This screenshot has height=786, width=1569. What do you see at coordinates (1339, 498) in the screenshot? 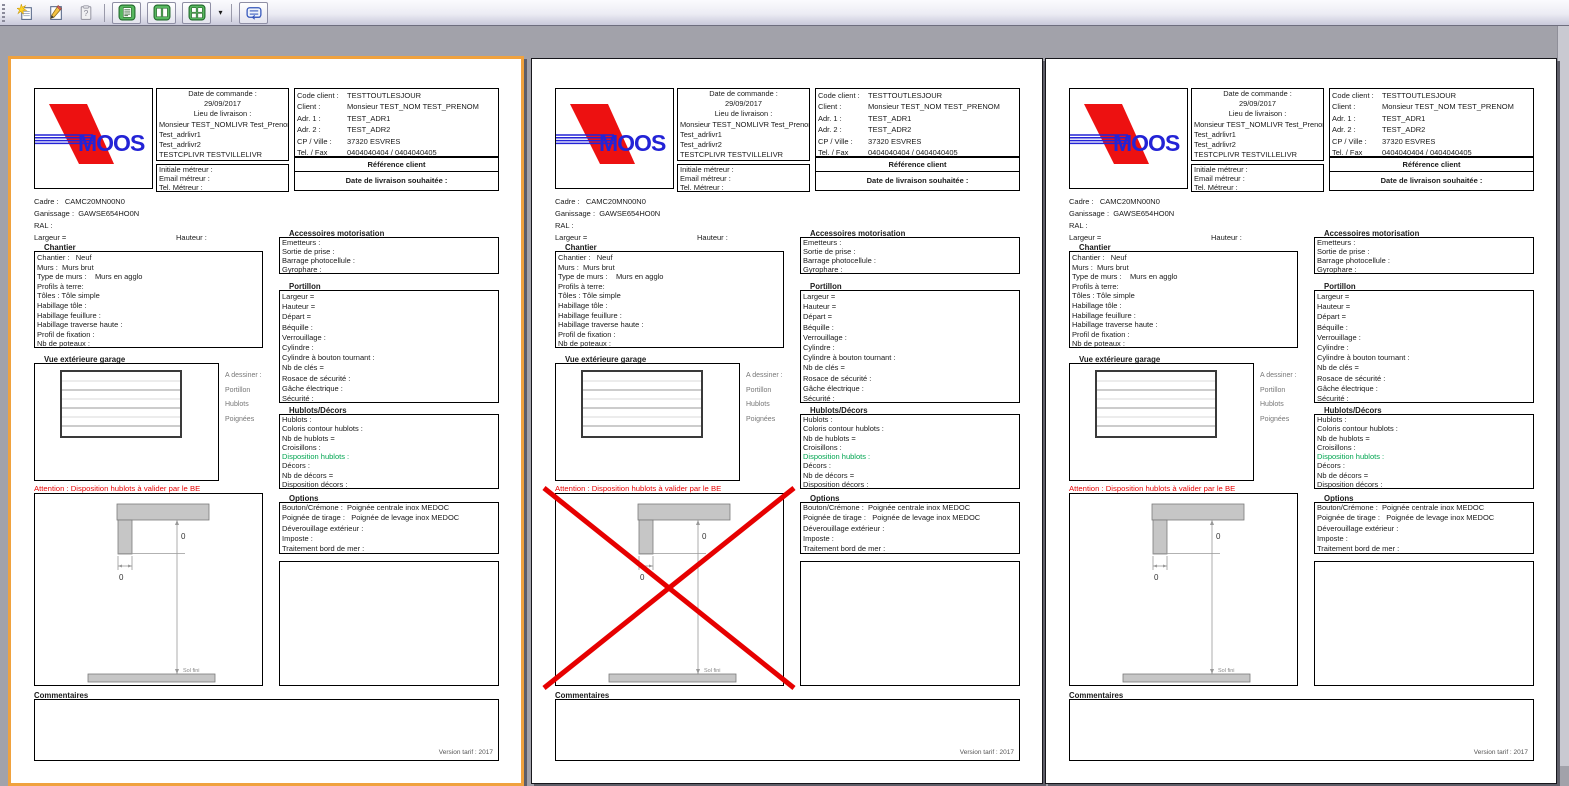
I see `options-section-title: Options` at bounding box center [1339, 498].